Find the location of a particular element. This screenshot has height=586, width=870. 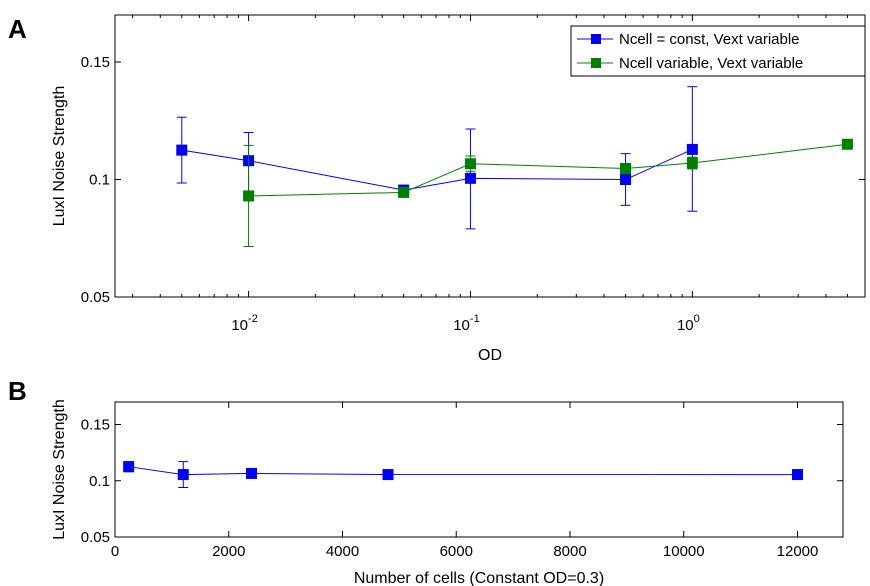

x-tick-label: 2000 is located at coordinates (228, 551).